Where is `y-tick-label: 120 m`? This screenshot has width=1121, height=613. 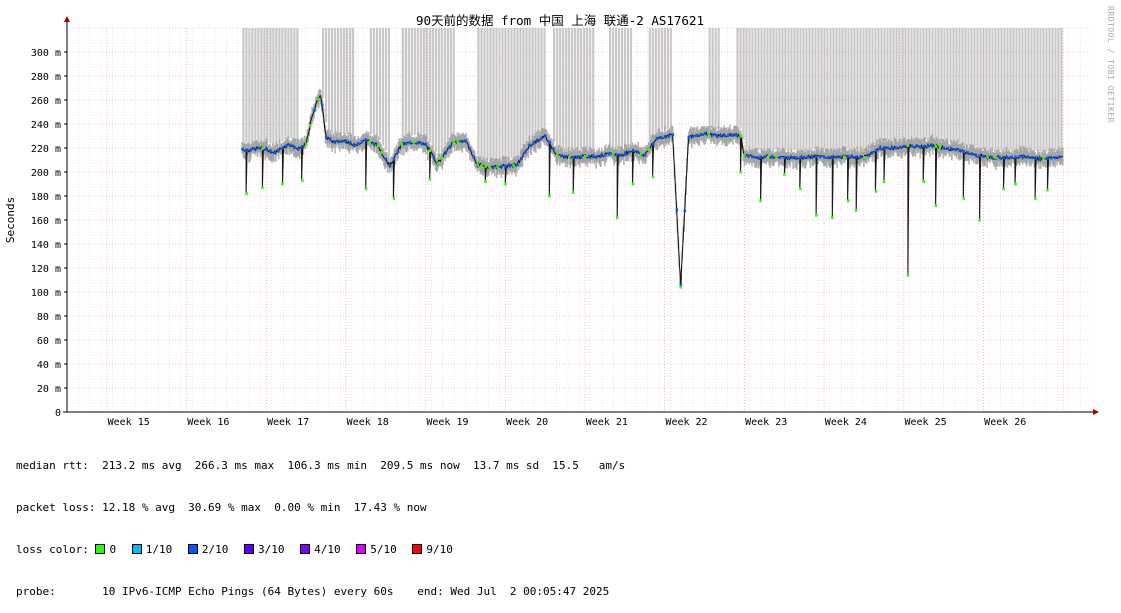 y-tick-label: 120 m is located at coordinates (46, 269).